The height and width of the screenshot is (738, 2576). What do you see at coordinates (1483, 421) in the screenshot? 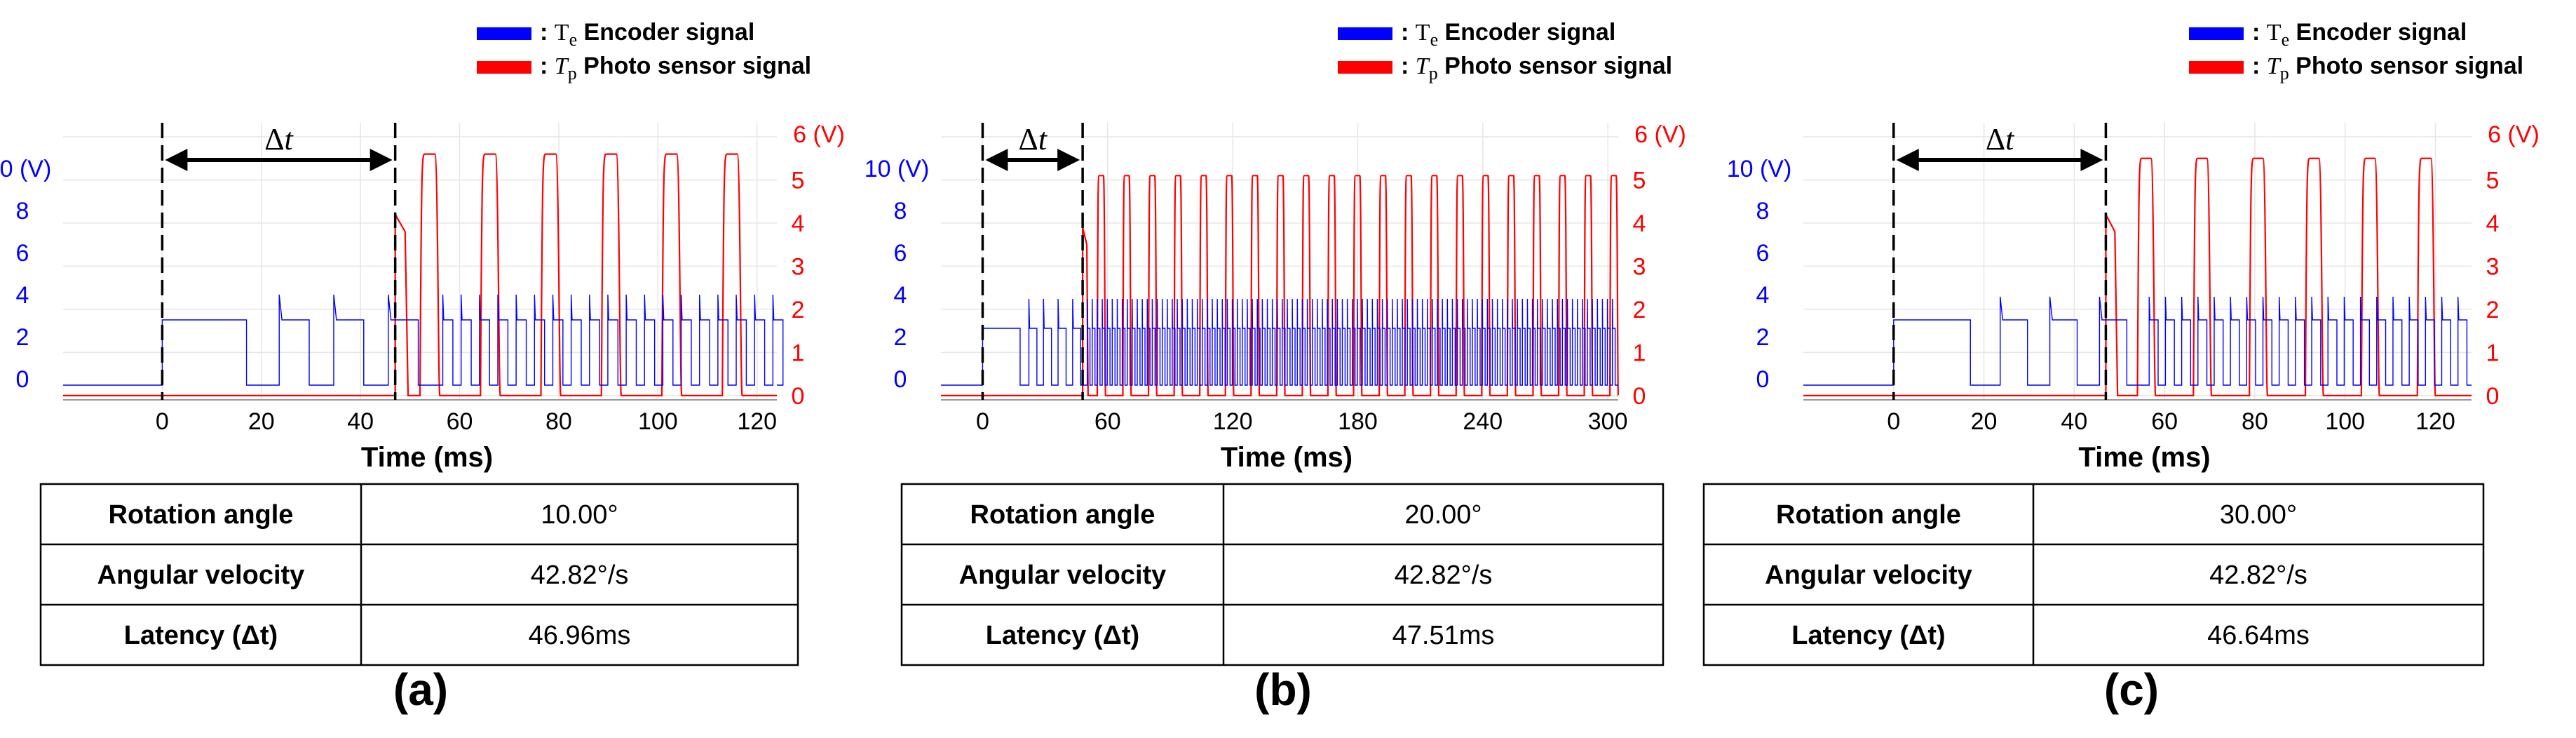
I see `x-tick-label: 240` at bounding box center [1483, 421].